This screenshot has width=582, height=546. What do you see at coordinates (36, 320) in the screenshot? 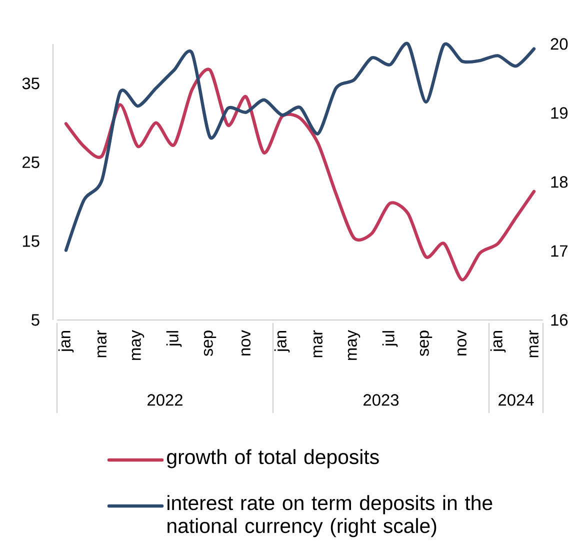
I see `y-tick-label: 5` at bounding box center [36, 320].